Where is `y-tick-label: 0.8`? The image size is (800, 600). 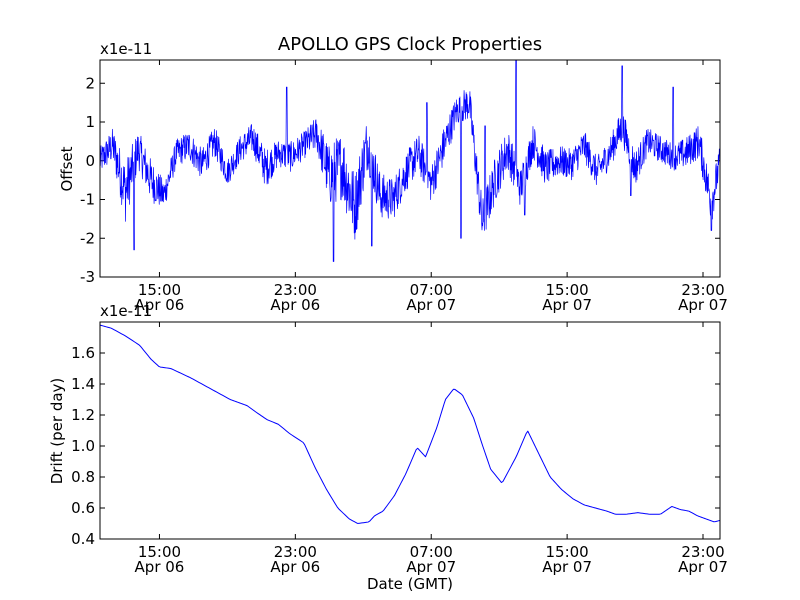
y-tick-label: 0.8 is located at coordinates (83, 477).